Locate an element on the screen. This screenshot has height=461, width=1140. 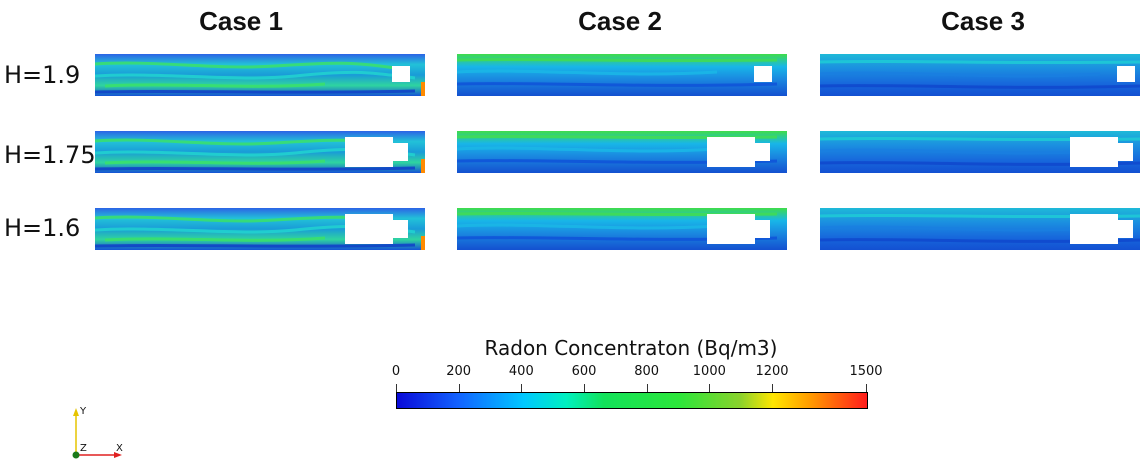
axes-triad: Y Z X is located at coordinates (97, 432).